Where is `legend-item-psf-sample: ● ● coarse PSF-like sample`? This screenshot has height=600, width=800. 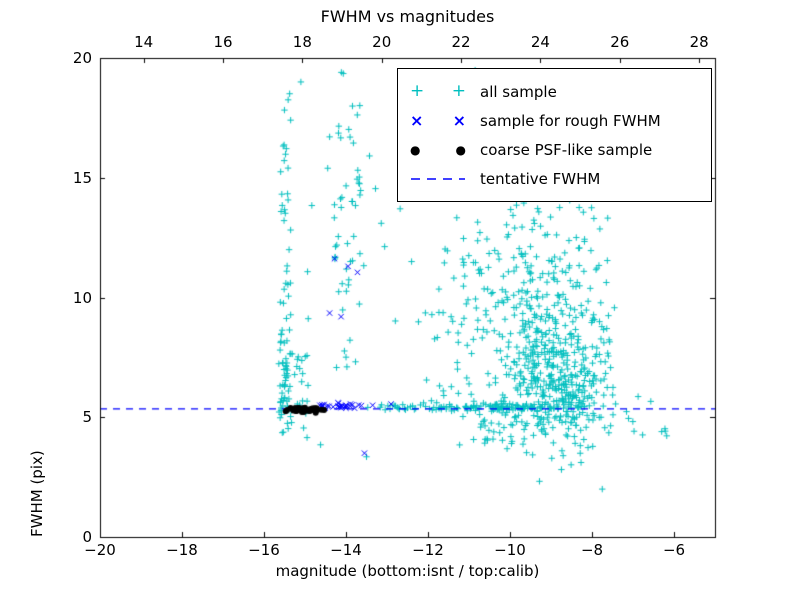
legend-item-psf-sample: ● ● coarse PSF-like sample is located at coordinates (557, 149).